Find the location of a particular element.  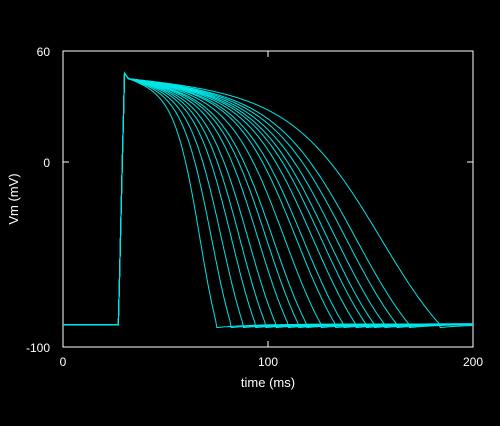

y-tick-label-minus-100: -100 is located at coordinates (38, 348).